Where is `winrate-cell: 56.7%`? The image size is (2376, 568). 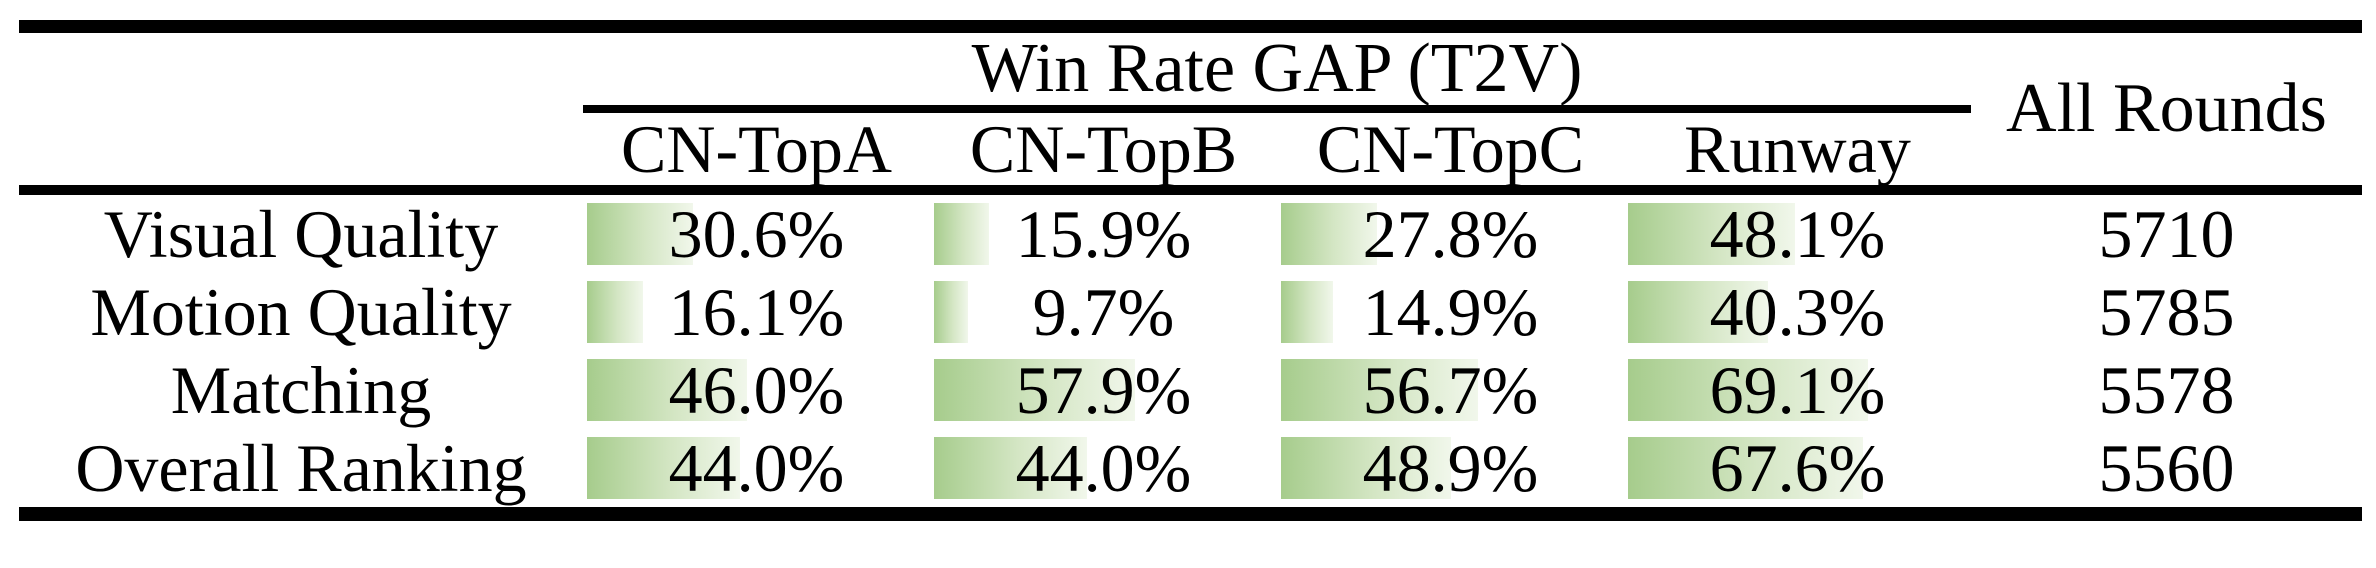 winrate-cell: 56.7% is located at coordinates (1450, 390).